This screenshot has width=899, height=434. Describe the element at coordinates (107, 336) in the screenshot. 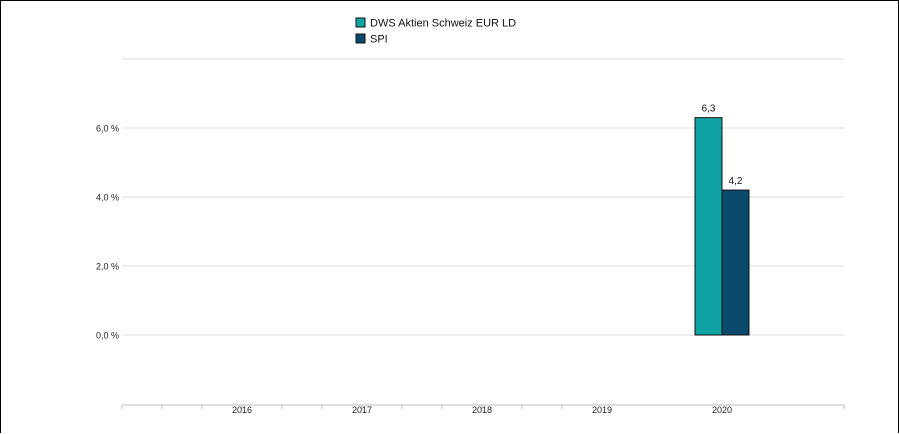

I see `y-tick-label: 0,0 %` at that location.